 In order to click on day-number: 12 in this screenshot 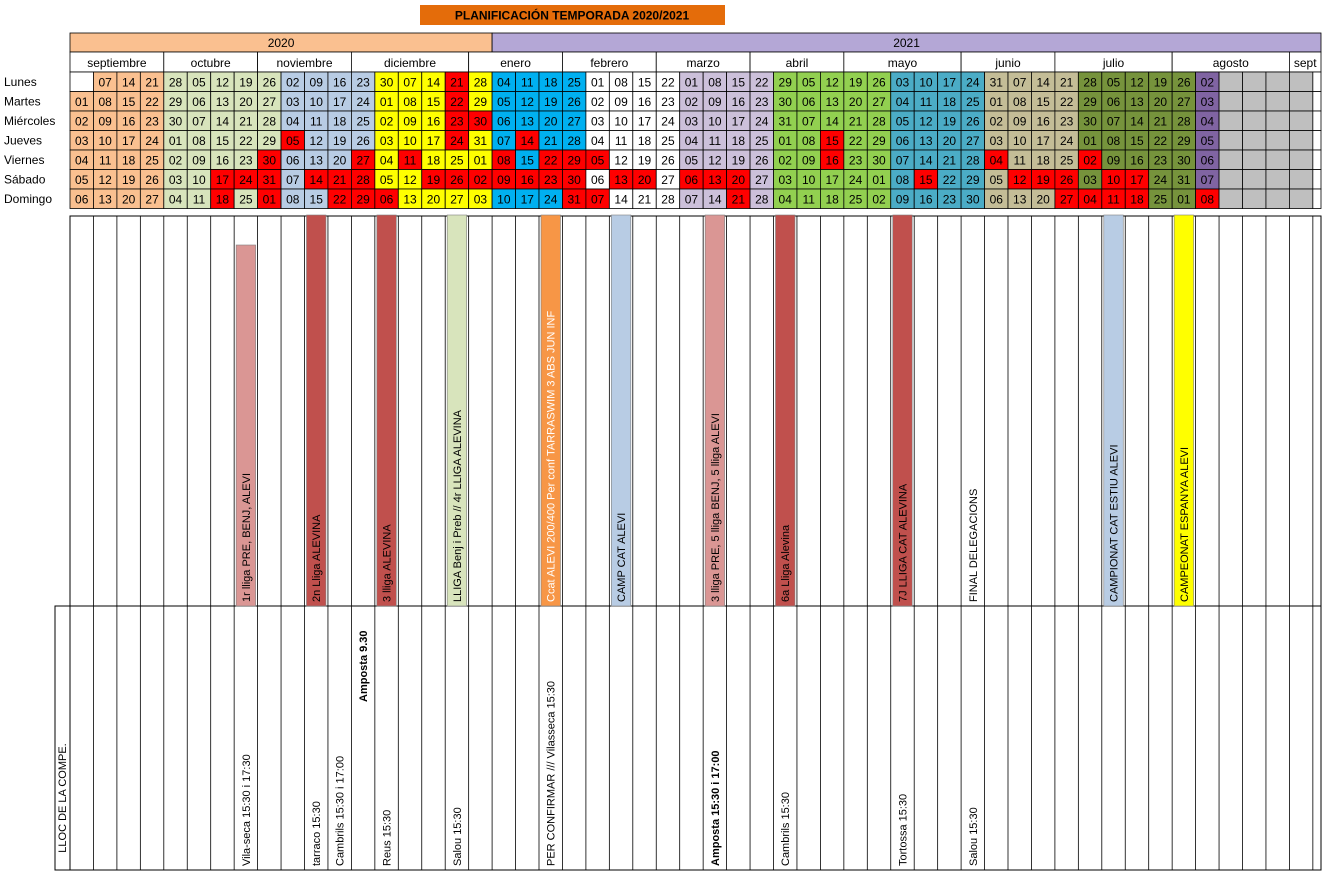, I will do `click(832, 83)`.